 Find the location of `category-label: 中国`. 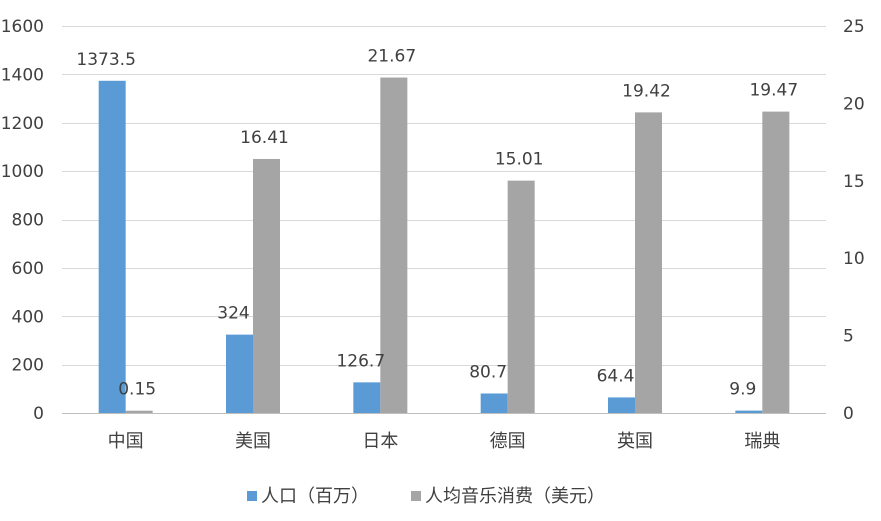

category-label: 中国 is located at coordinates (126, 441).